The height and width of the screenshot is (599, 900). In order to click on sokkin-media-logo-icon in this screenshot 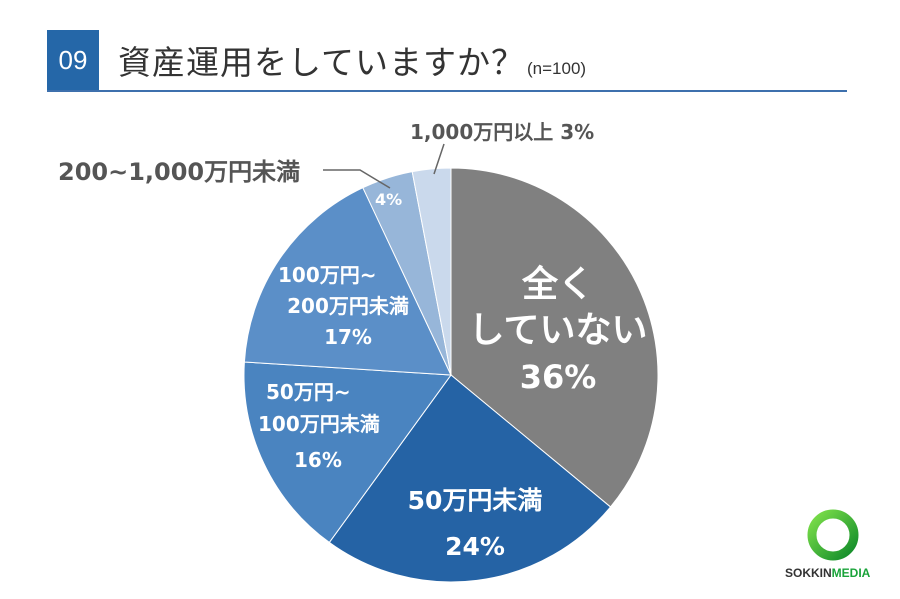, I will do `click(833, 535)`.